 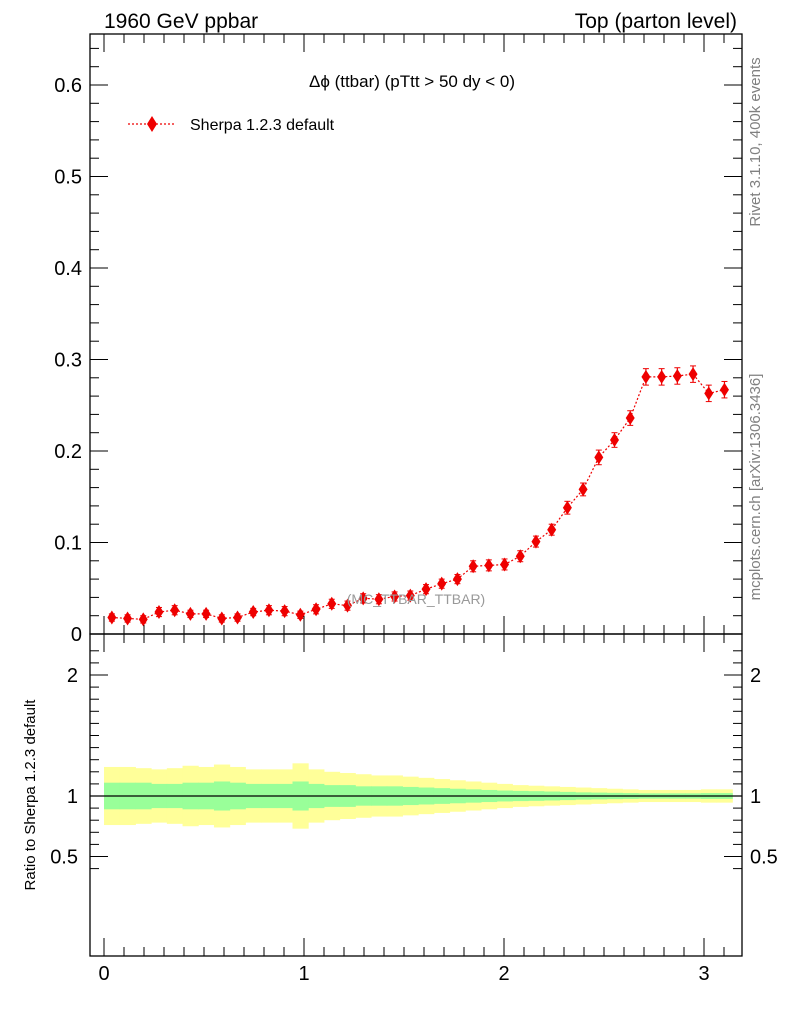 I want to click on y-tick-label: 0.3, so click(x=68, y=361).